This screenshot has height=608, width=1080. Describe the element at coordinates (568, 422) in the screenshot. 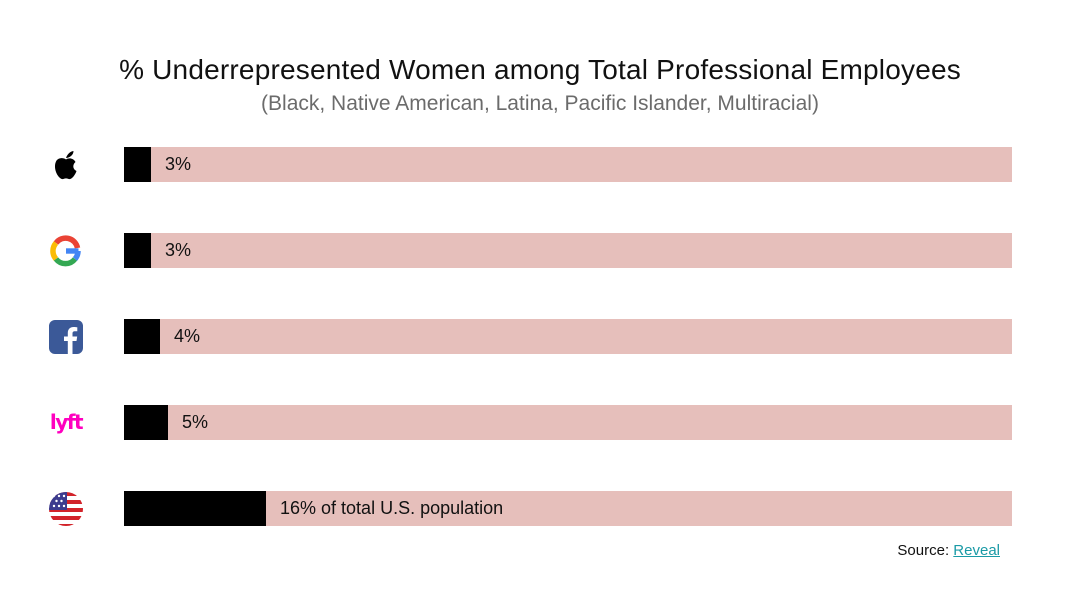

I see `bar-track: 5%` at that location.